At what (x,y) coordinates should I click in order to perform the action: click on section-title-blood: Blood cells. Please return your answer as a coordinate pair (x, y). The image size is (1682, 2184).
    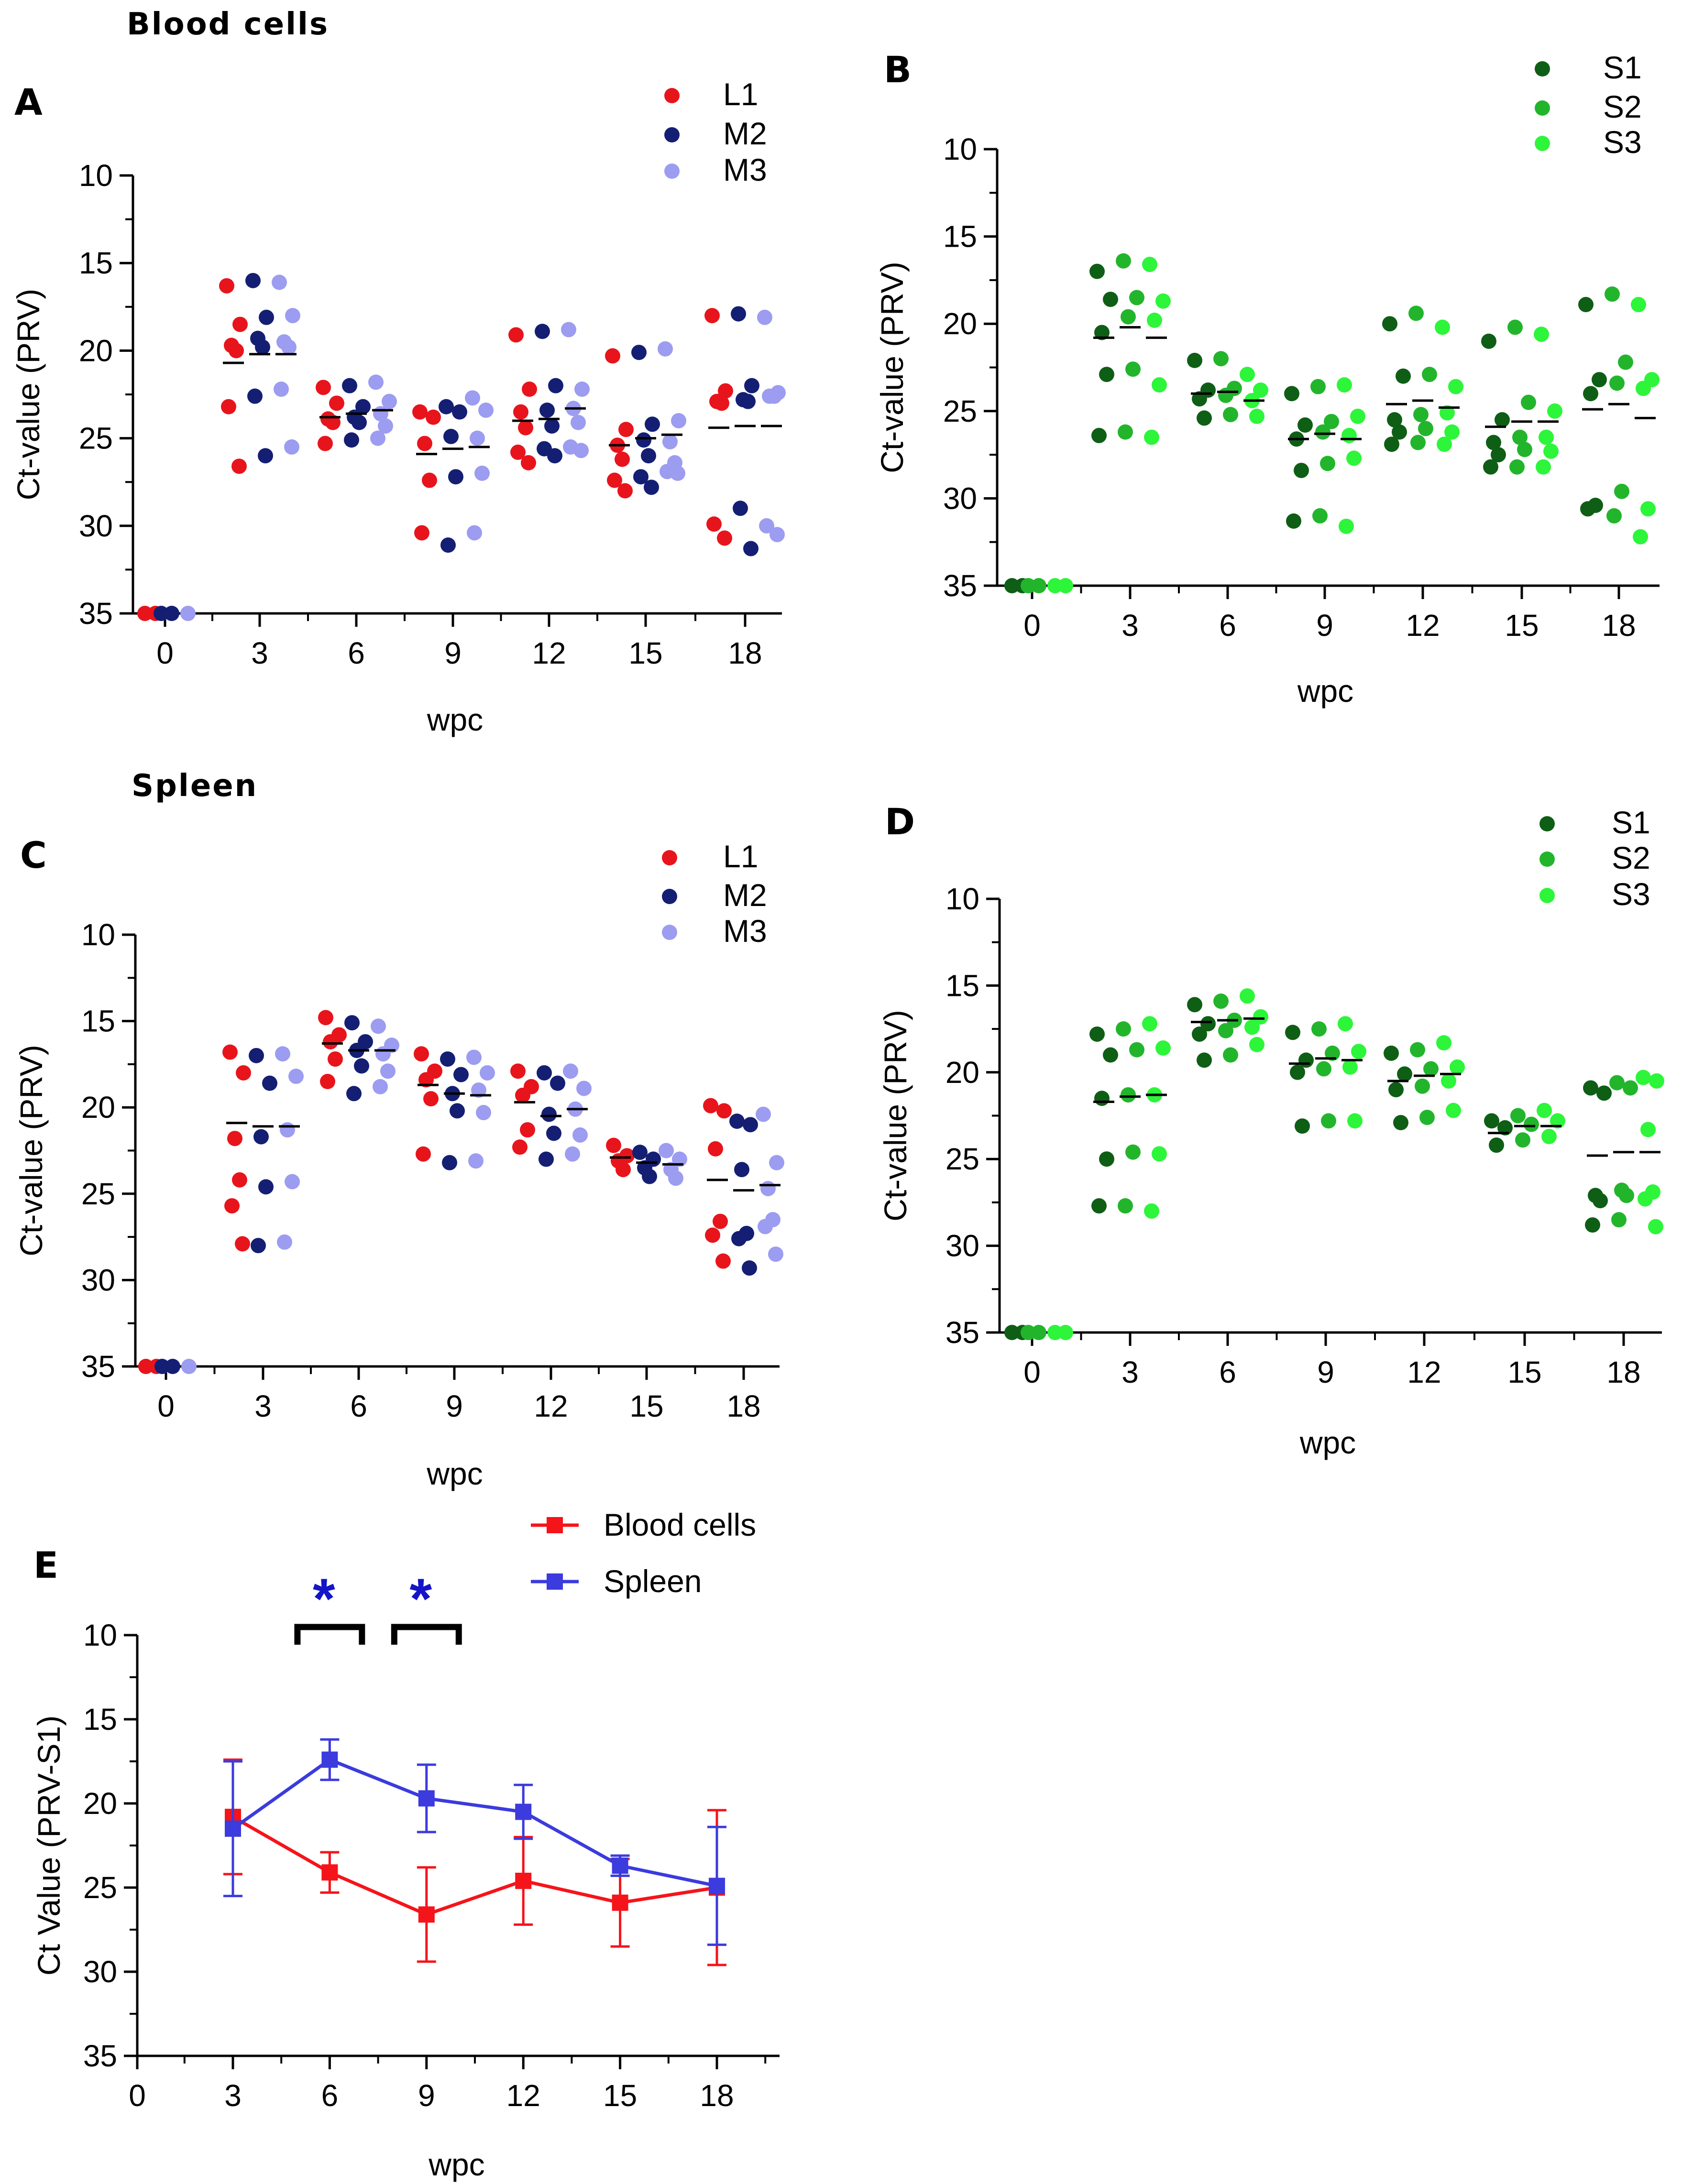
    Looking at the image, I should click on (228, 24).